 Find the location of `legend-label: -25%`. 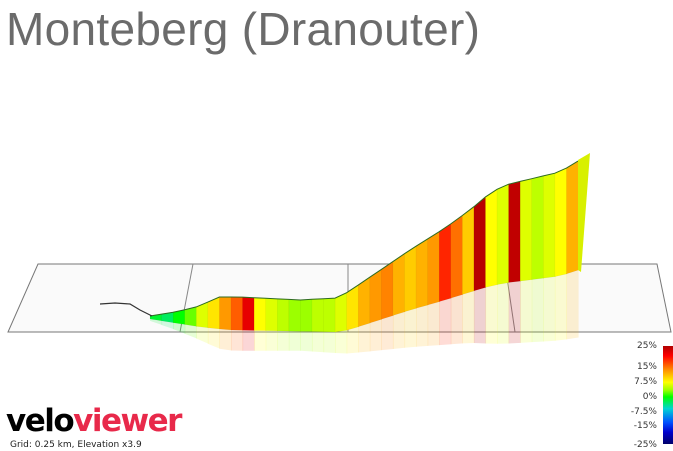

legend-label: -25% is located at coordinates (645, 445).